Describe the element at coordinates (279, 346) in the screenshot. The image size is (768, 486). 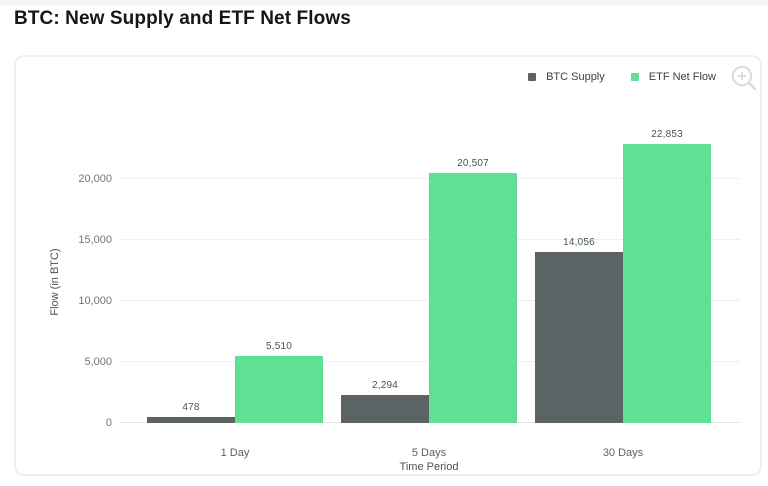
I see `bar-value-label: 5,510` at that location.